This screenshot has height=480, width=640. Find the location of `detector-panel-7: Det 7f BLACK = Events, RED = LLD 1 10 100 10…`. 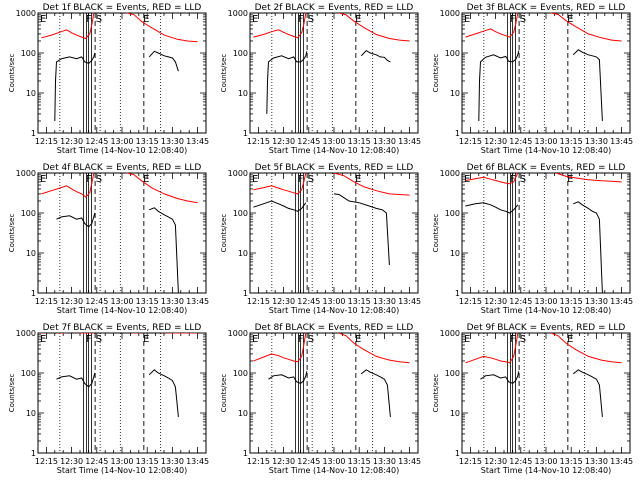

detector-panel-7: Det 7f BLACK = Events, RED = LLD 1 10 100 10… is located at coordinates (108, 399).